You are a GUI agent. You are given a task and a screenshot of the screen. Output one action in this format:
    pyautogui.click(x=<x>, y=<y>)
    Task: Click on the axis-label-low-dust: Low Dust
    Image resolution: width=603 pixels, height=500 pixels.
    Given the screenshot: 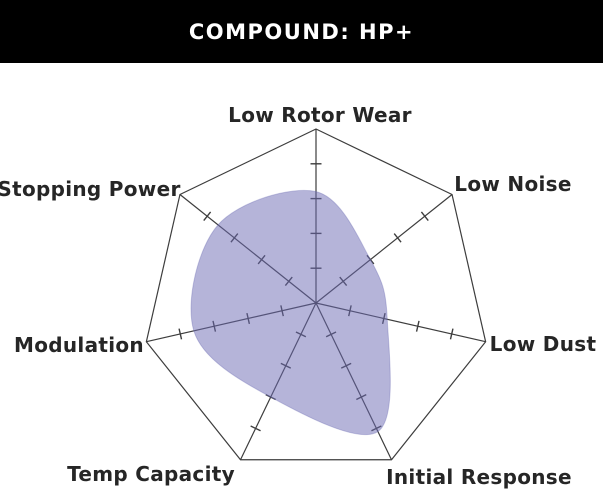 What is the action you would take?
    pyautogui.click(x=543, y=344)
    